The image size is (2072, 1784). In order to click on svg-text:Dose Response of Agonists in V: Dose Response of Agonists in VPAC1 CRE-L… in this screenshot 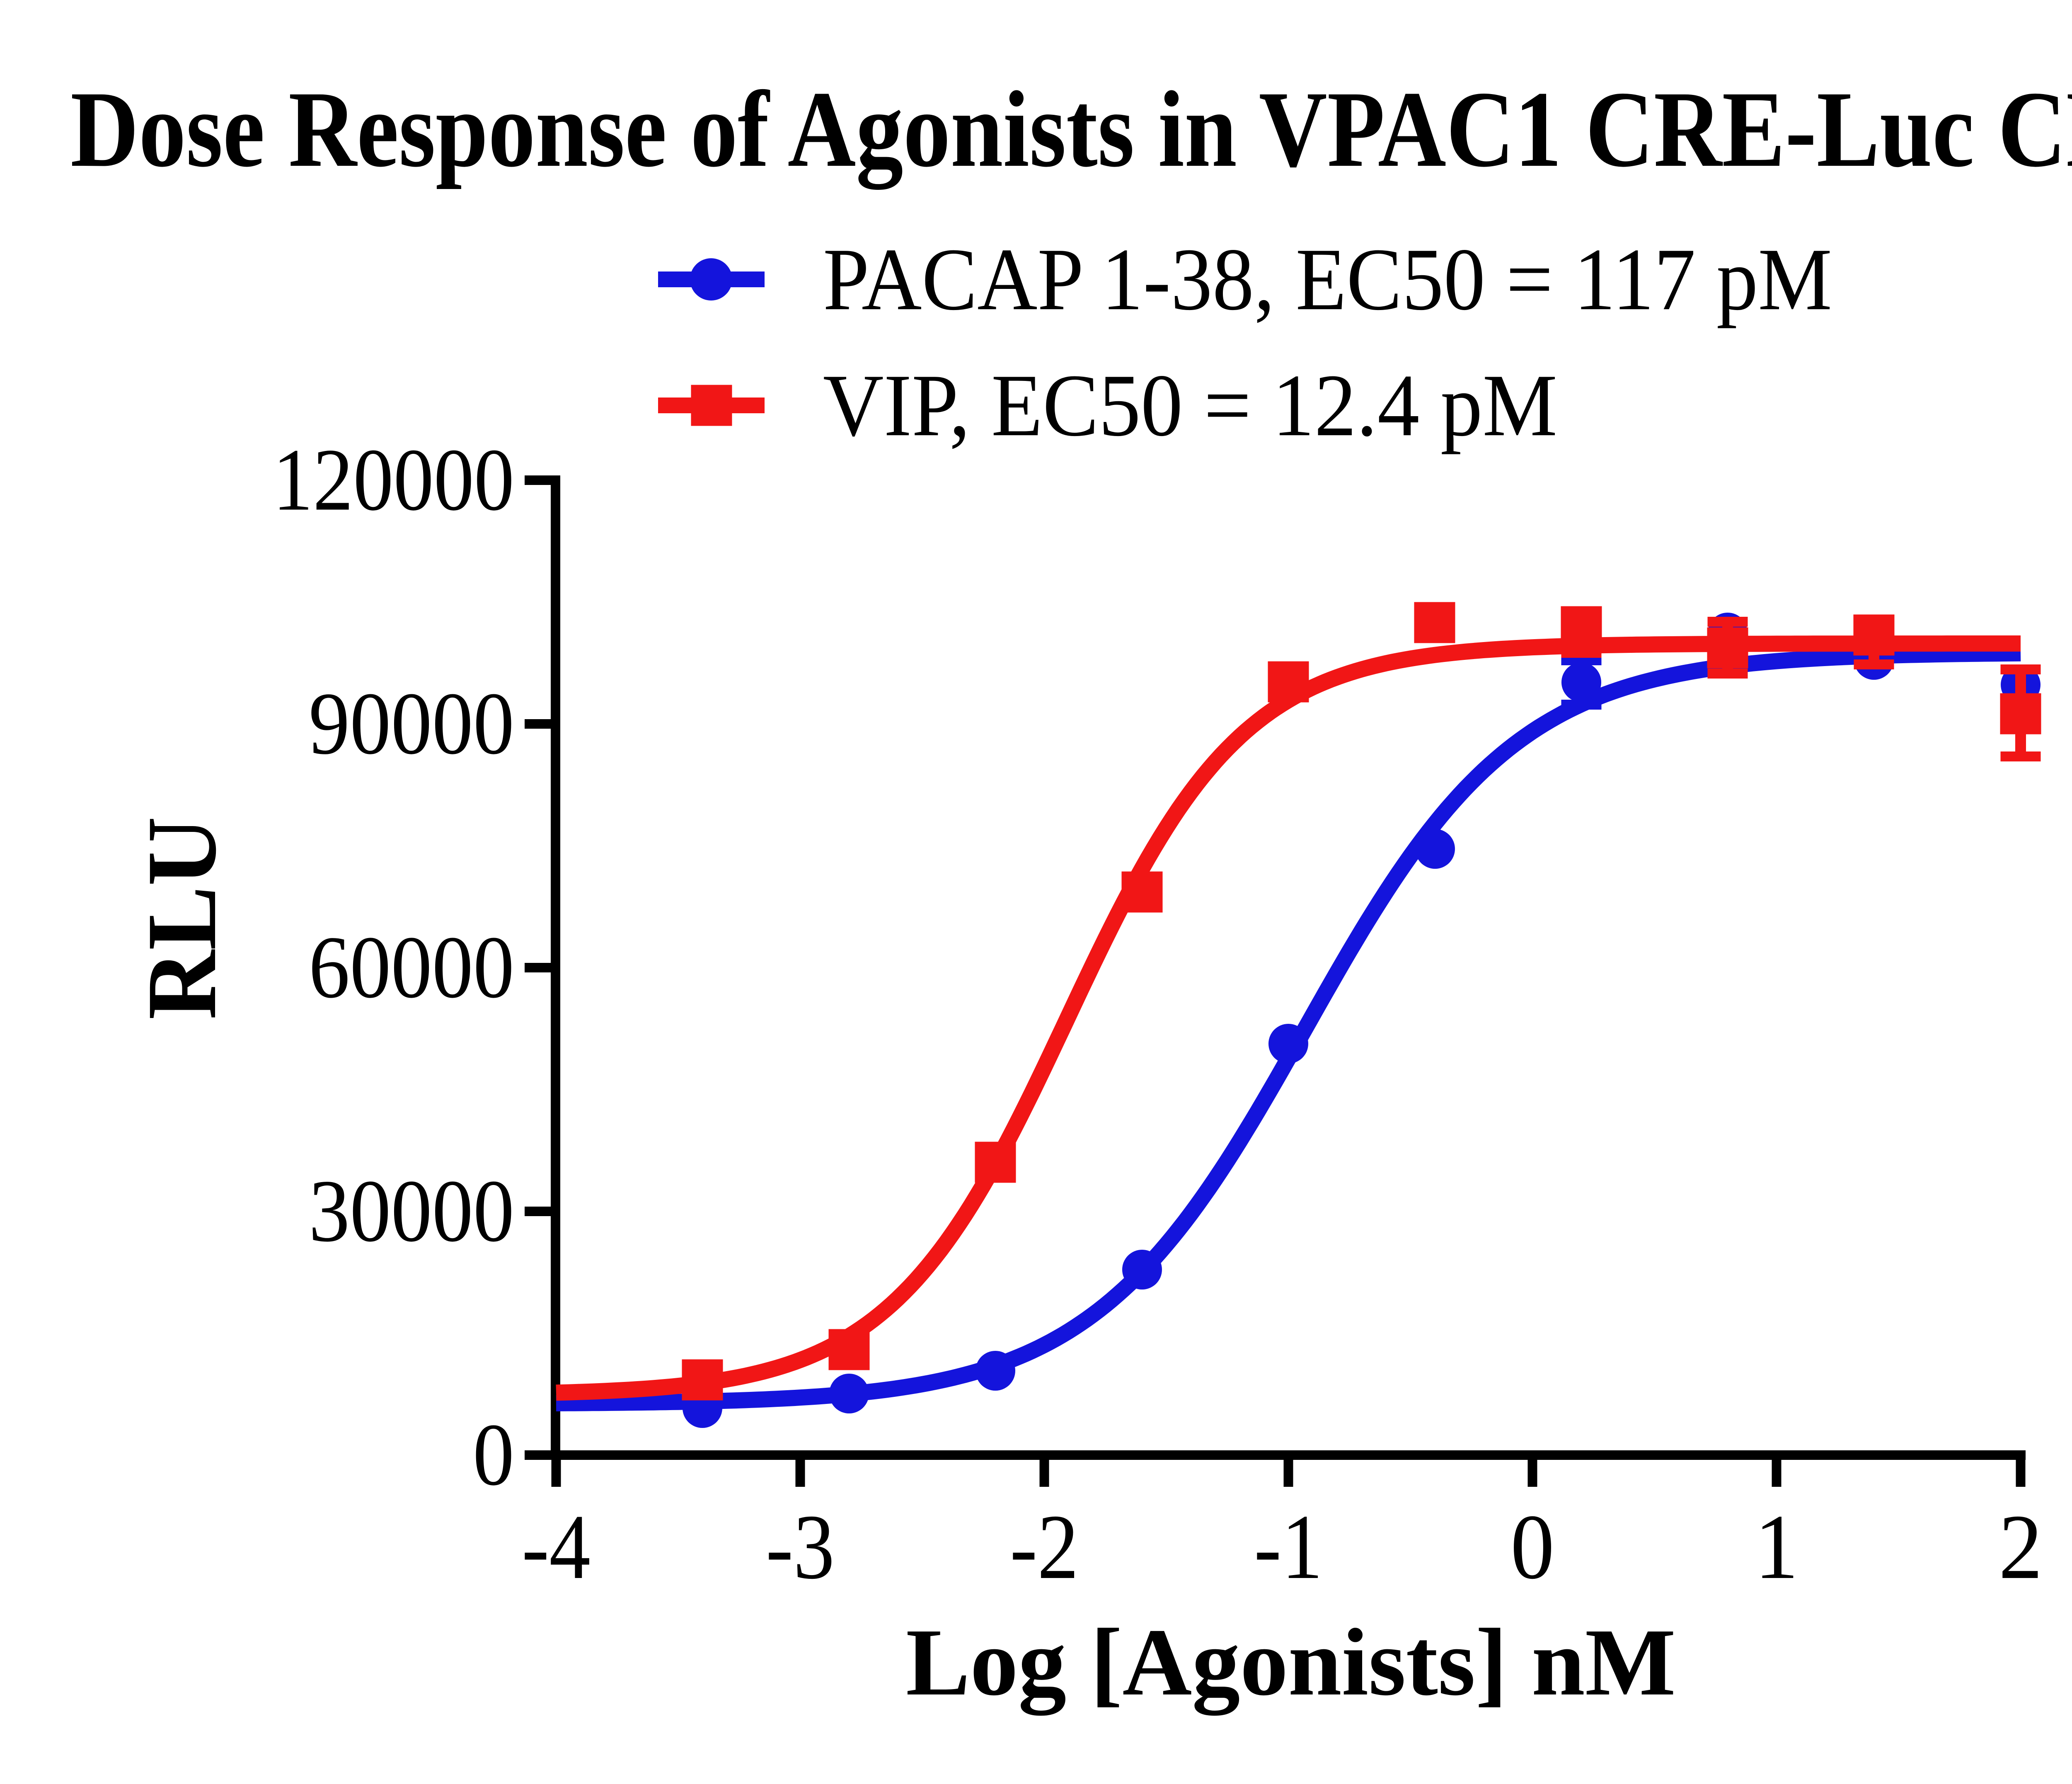, I will do `click(1071, 130)`.